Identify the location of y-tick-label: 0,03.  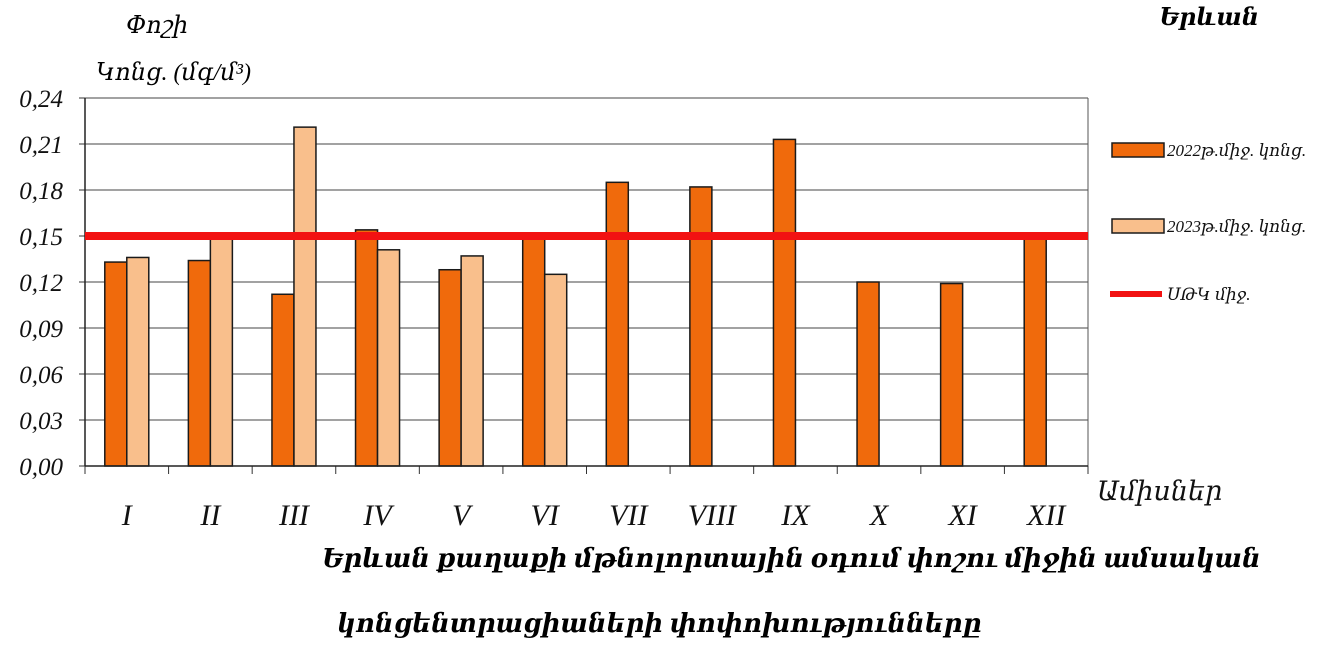
(41, 421).